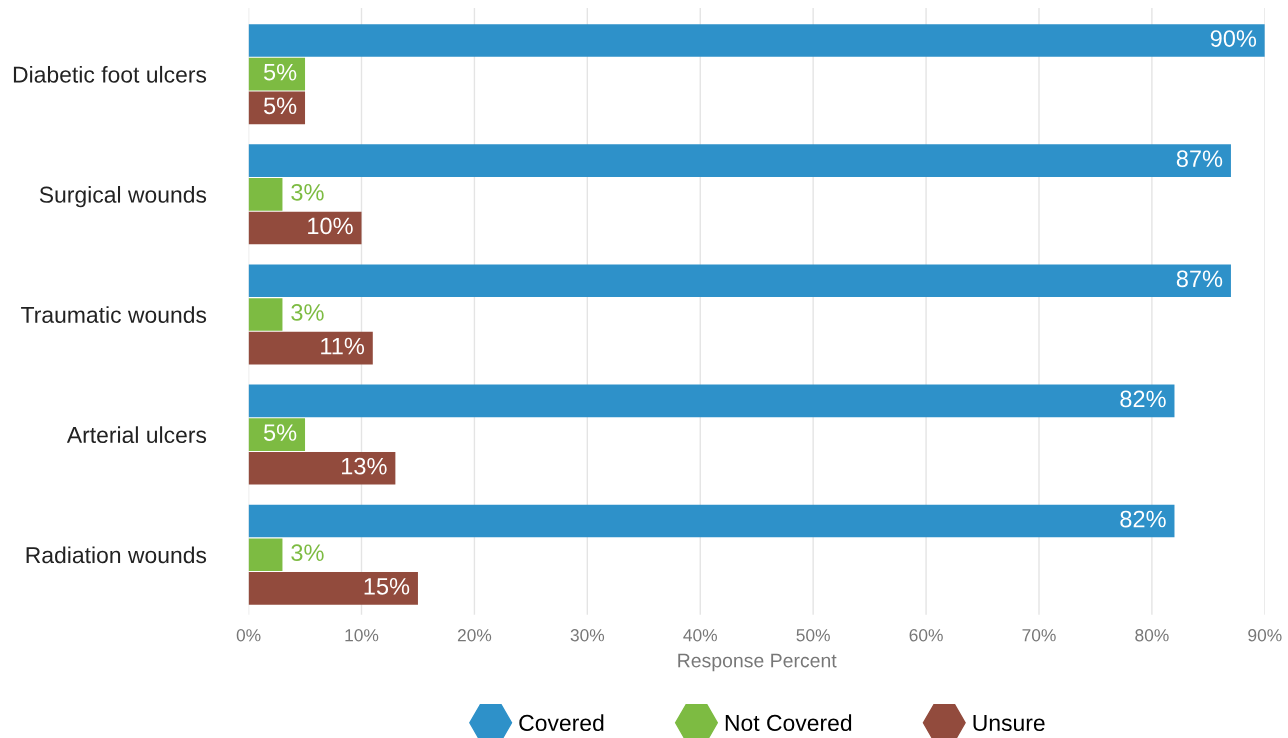  What do you see at coordinates (110, 74) in the screenshot?
I see `y-tick-label: Diabetic foot ulcers` at bounding box center [110, 74].